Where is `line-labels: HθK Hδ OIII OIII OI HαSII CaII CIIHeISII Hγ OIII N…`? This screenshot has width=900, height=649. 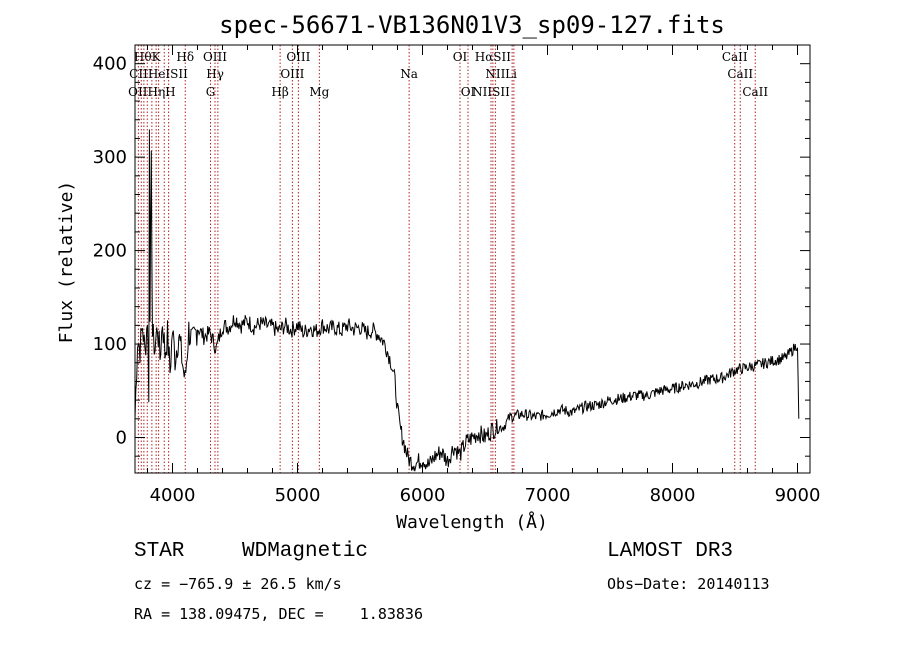
line-labels: HθK Hδ OIII OIII OI HαSII CaII CIIHeISII Hγ OIII N… is located at coordinates (448, 74).